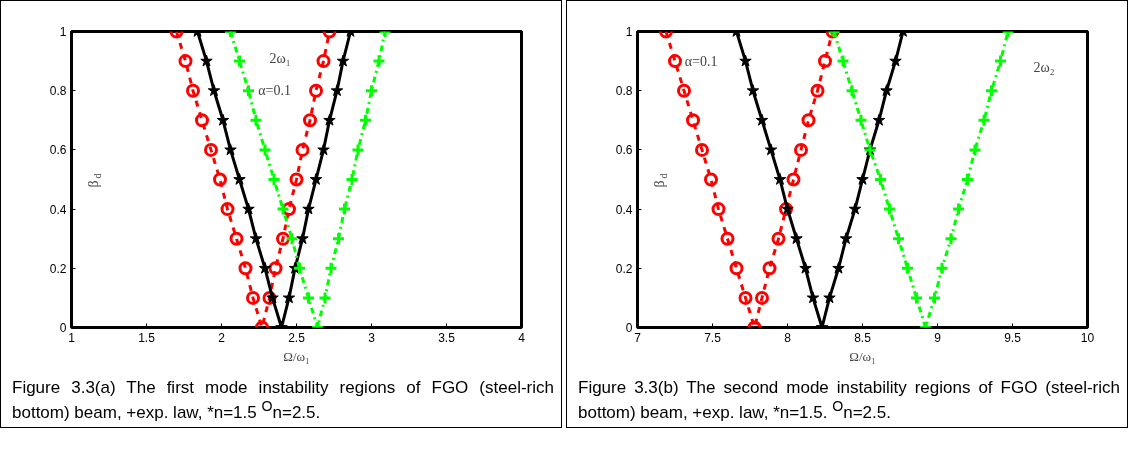 This screenshot has height=472, width=1141. I want to click on annotation: 2ω₂, so click(1044, 67).